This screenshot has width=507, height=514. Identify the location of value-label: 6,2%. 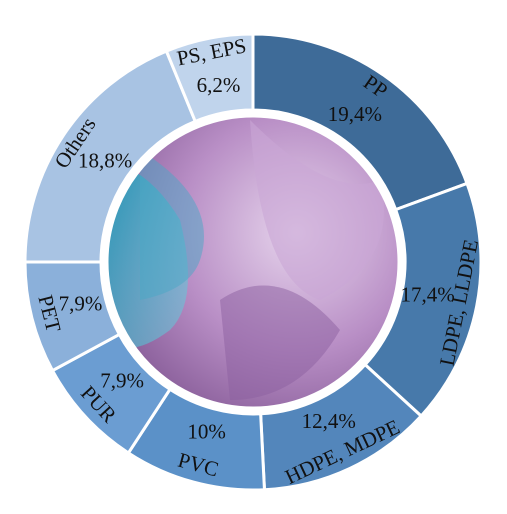
(219, 85).